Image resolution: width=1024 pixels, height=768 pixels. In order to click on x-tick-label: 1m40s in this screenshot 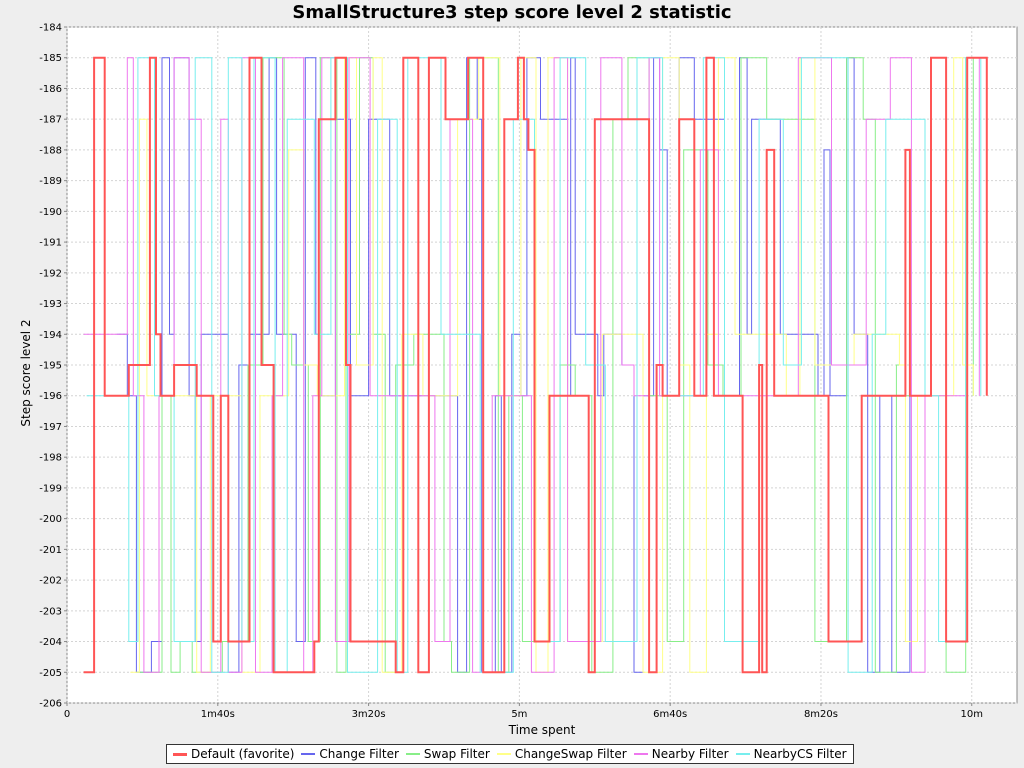, I will do `click(218, 714)`.